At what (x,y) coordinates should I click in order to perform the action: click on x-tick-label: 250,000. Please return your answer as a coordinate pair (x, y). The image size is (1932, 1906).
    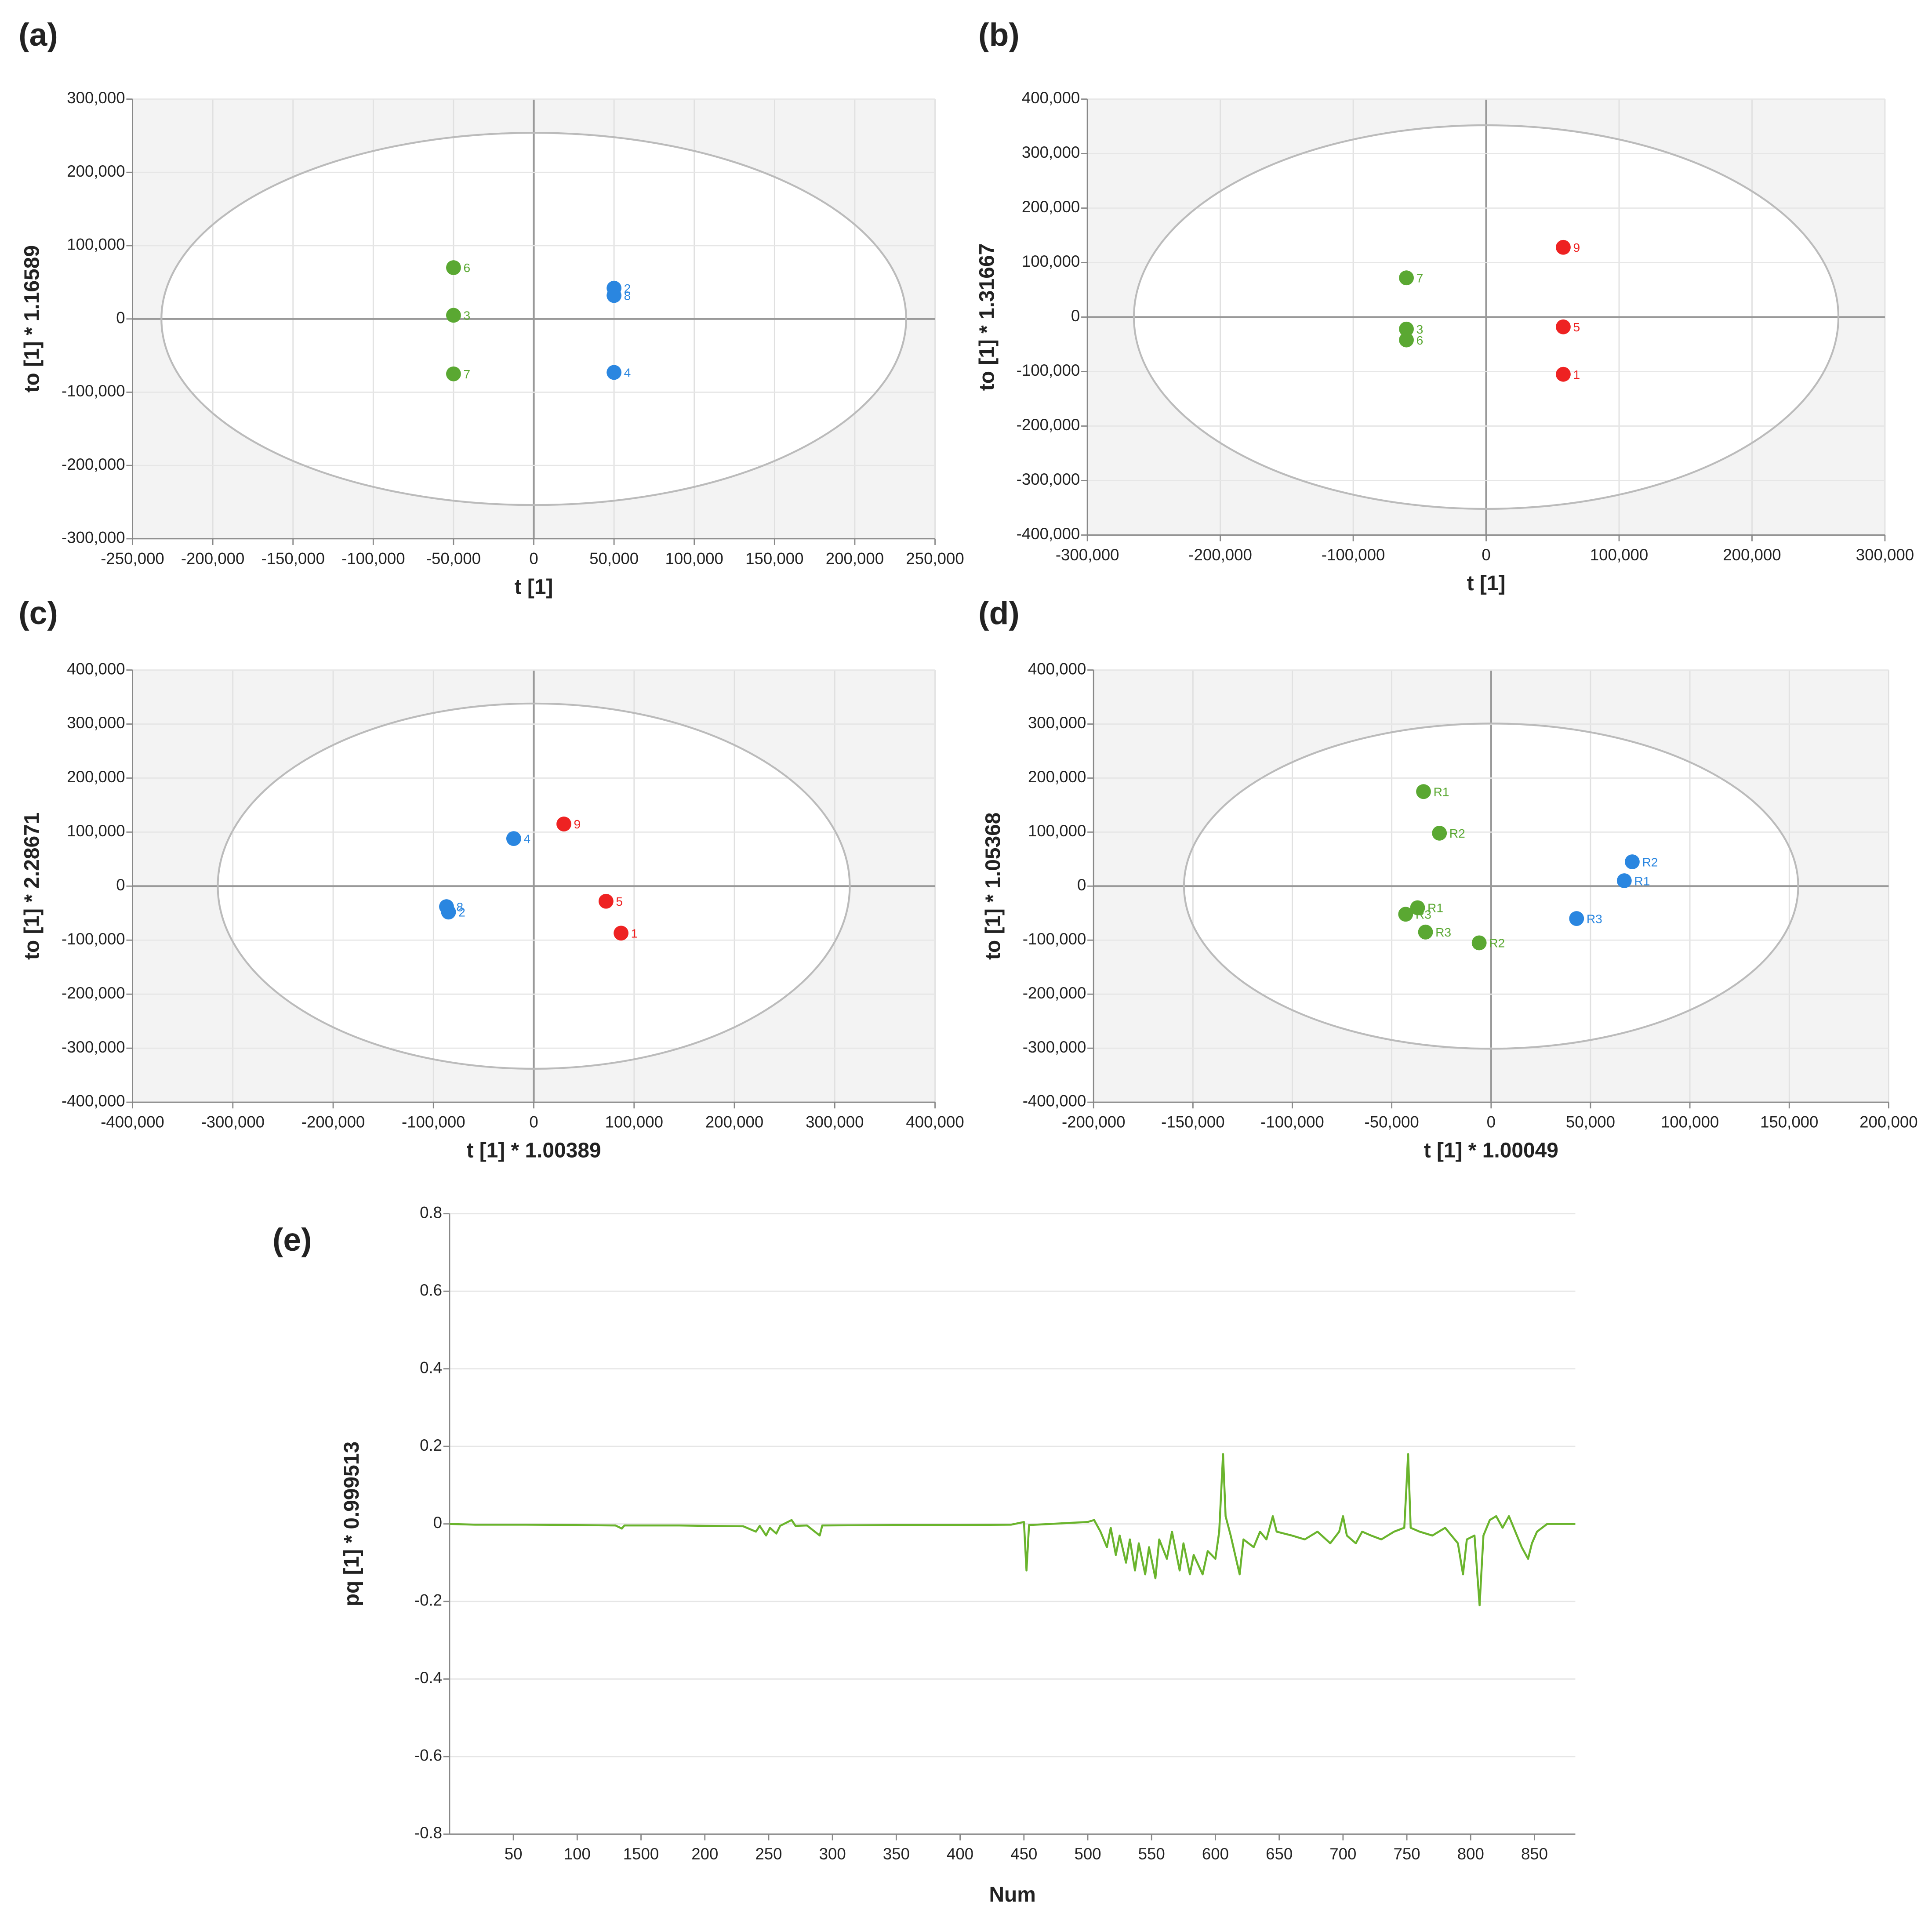
    Looking at the image, I should click on (935, 558).